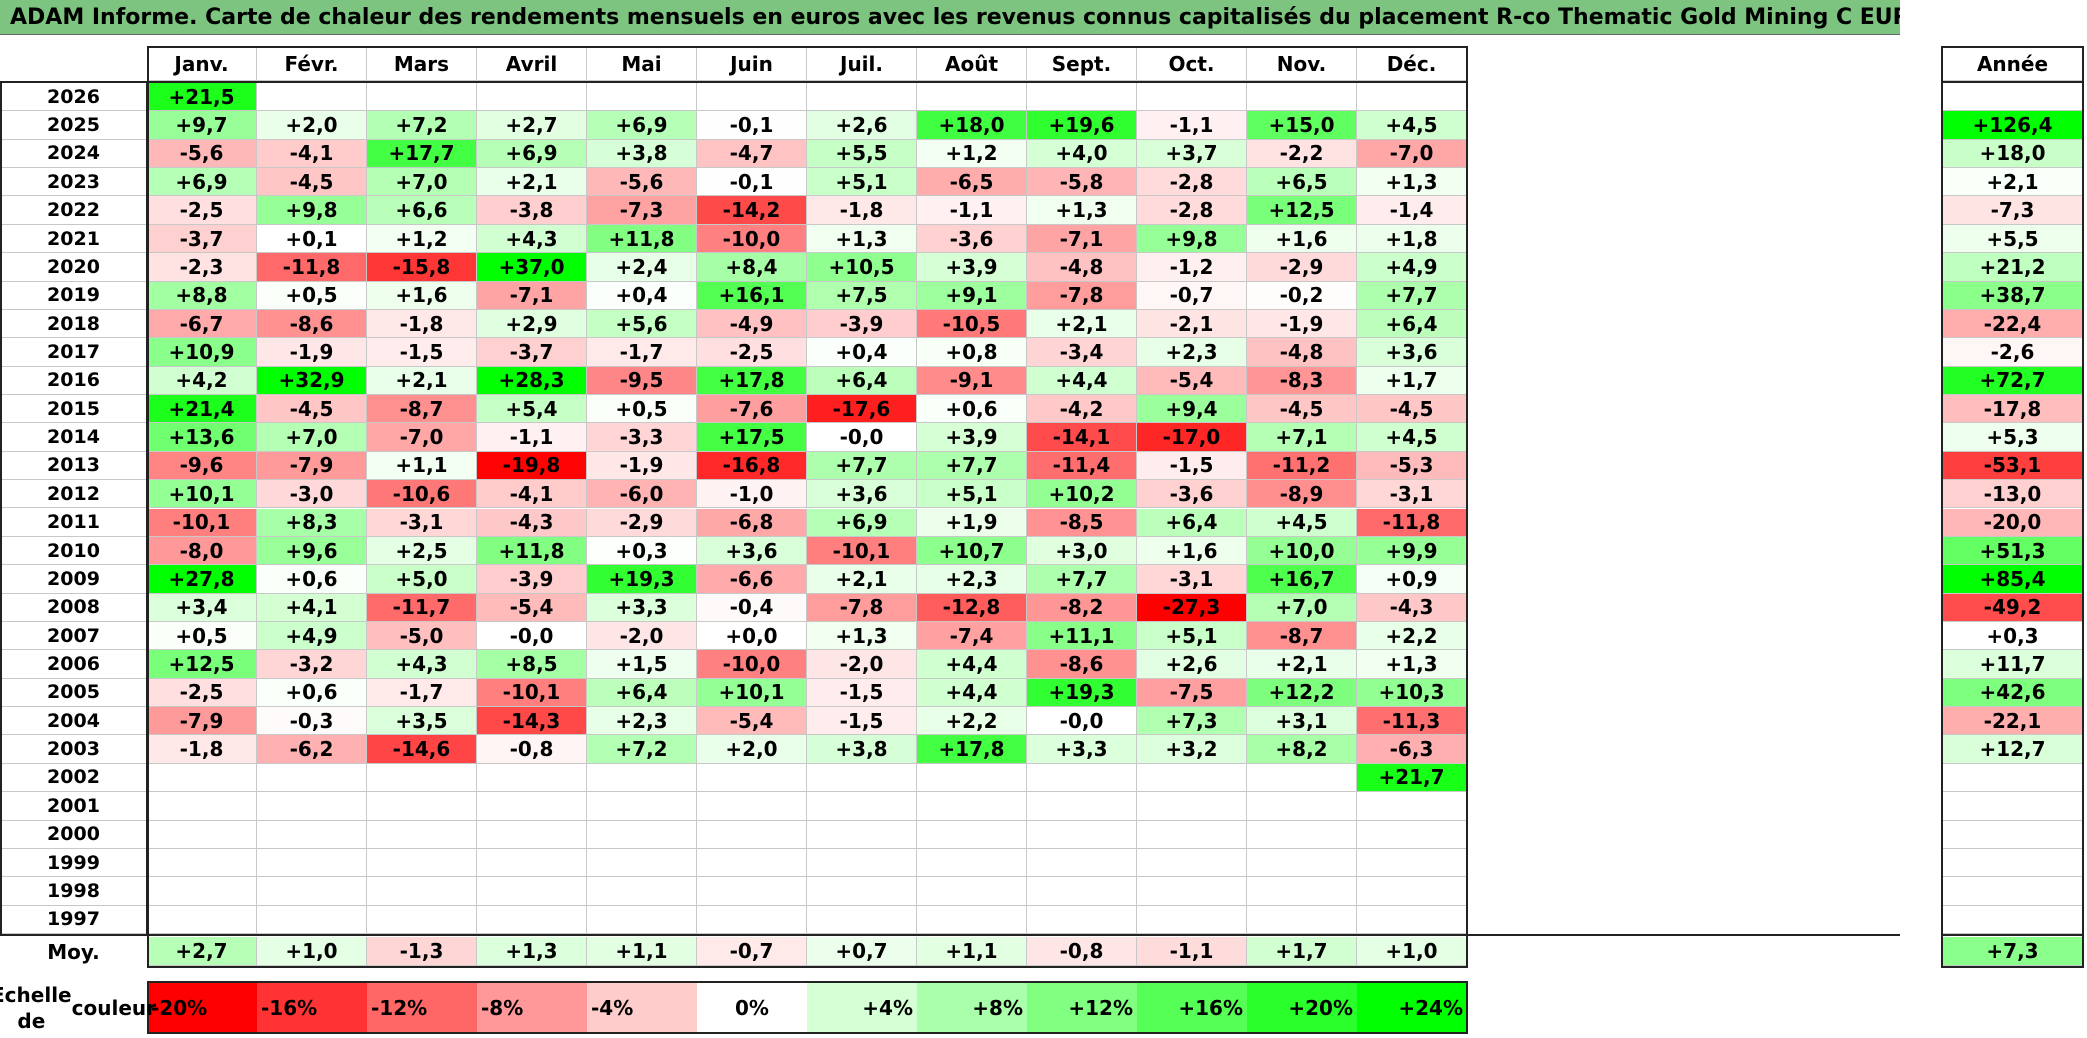 This screenshot has width=2087, height=1038. What do you see at coordinates (972, 182) in the screenshot?
I see `heatmap-cell: -6,5` at bounding box center [972, 182].